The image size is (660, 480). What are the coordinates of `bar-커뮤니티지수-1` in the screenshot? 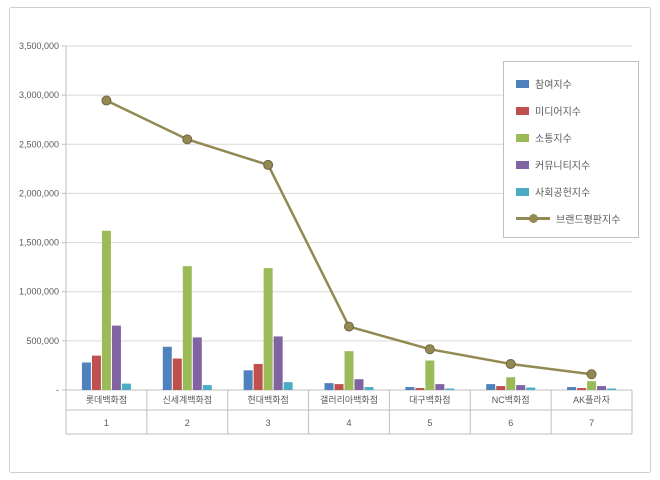 It's located at (116, 357).